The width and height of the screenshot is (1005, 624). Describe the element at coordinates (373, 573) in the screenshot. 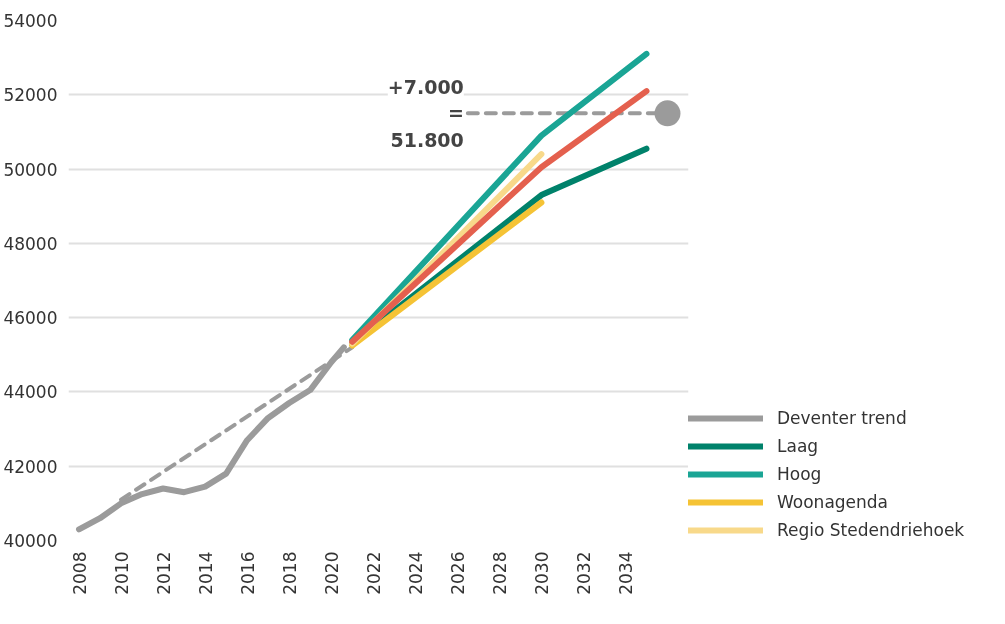

I see `x-tick-label: 2022` at that location.